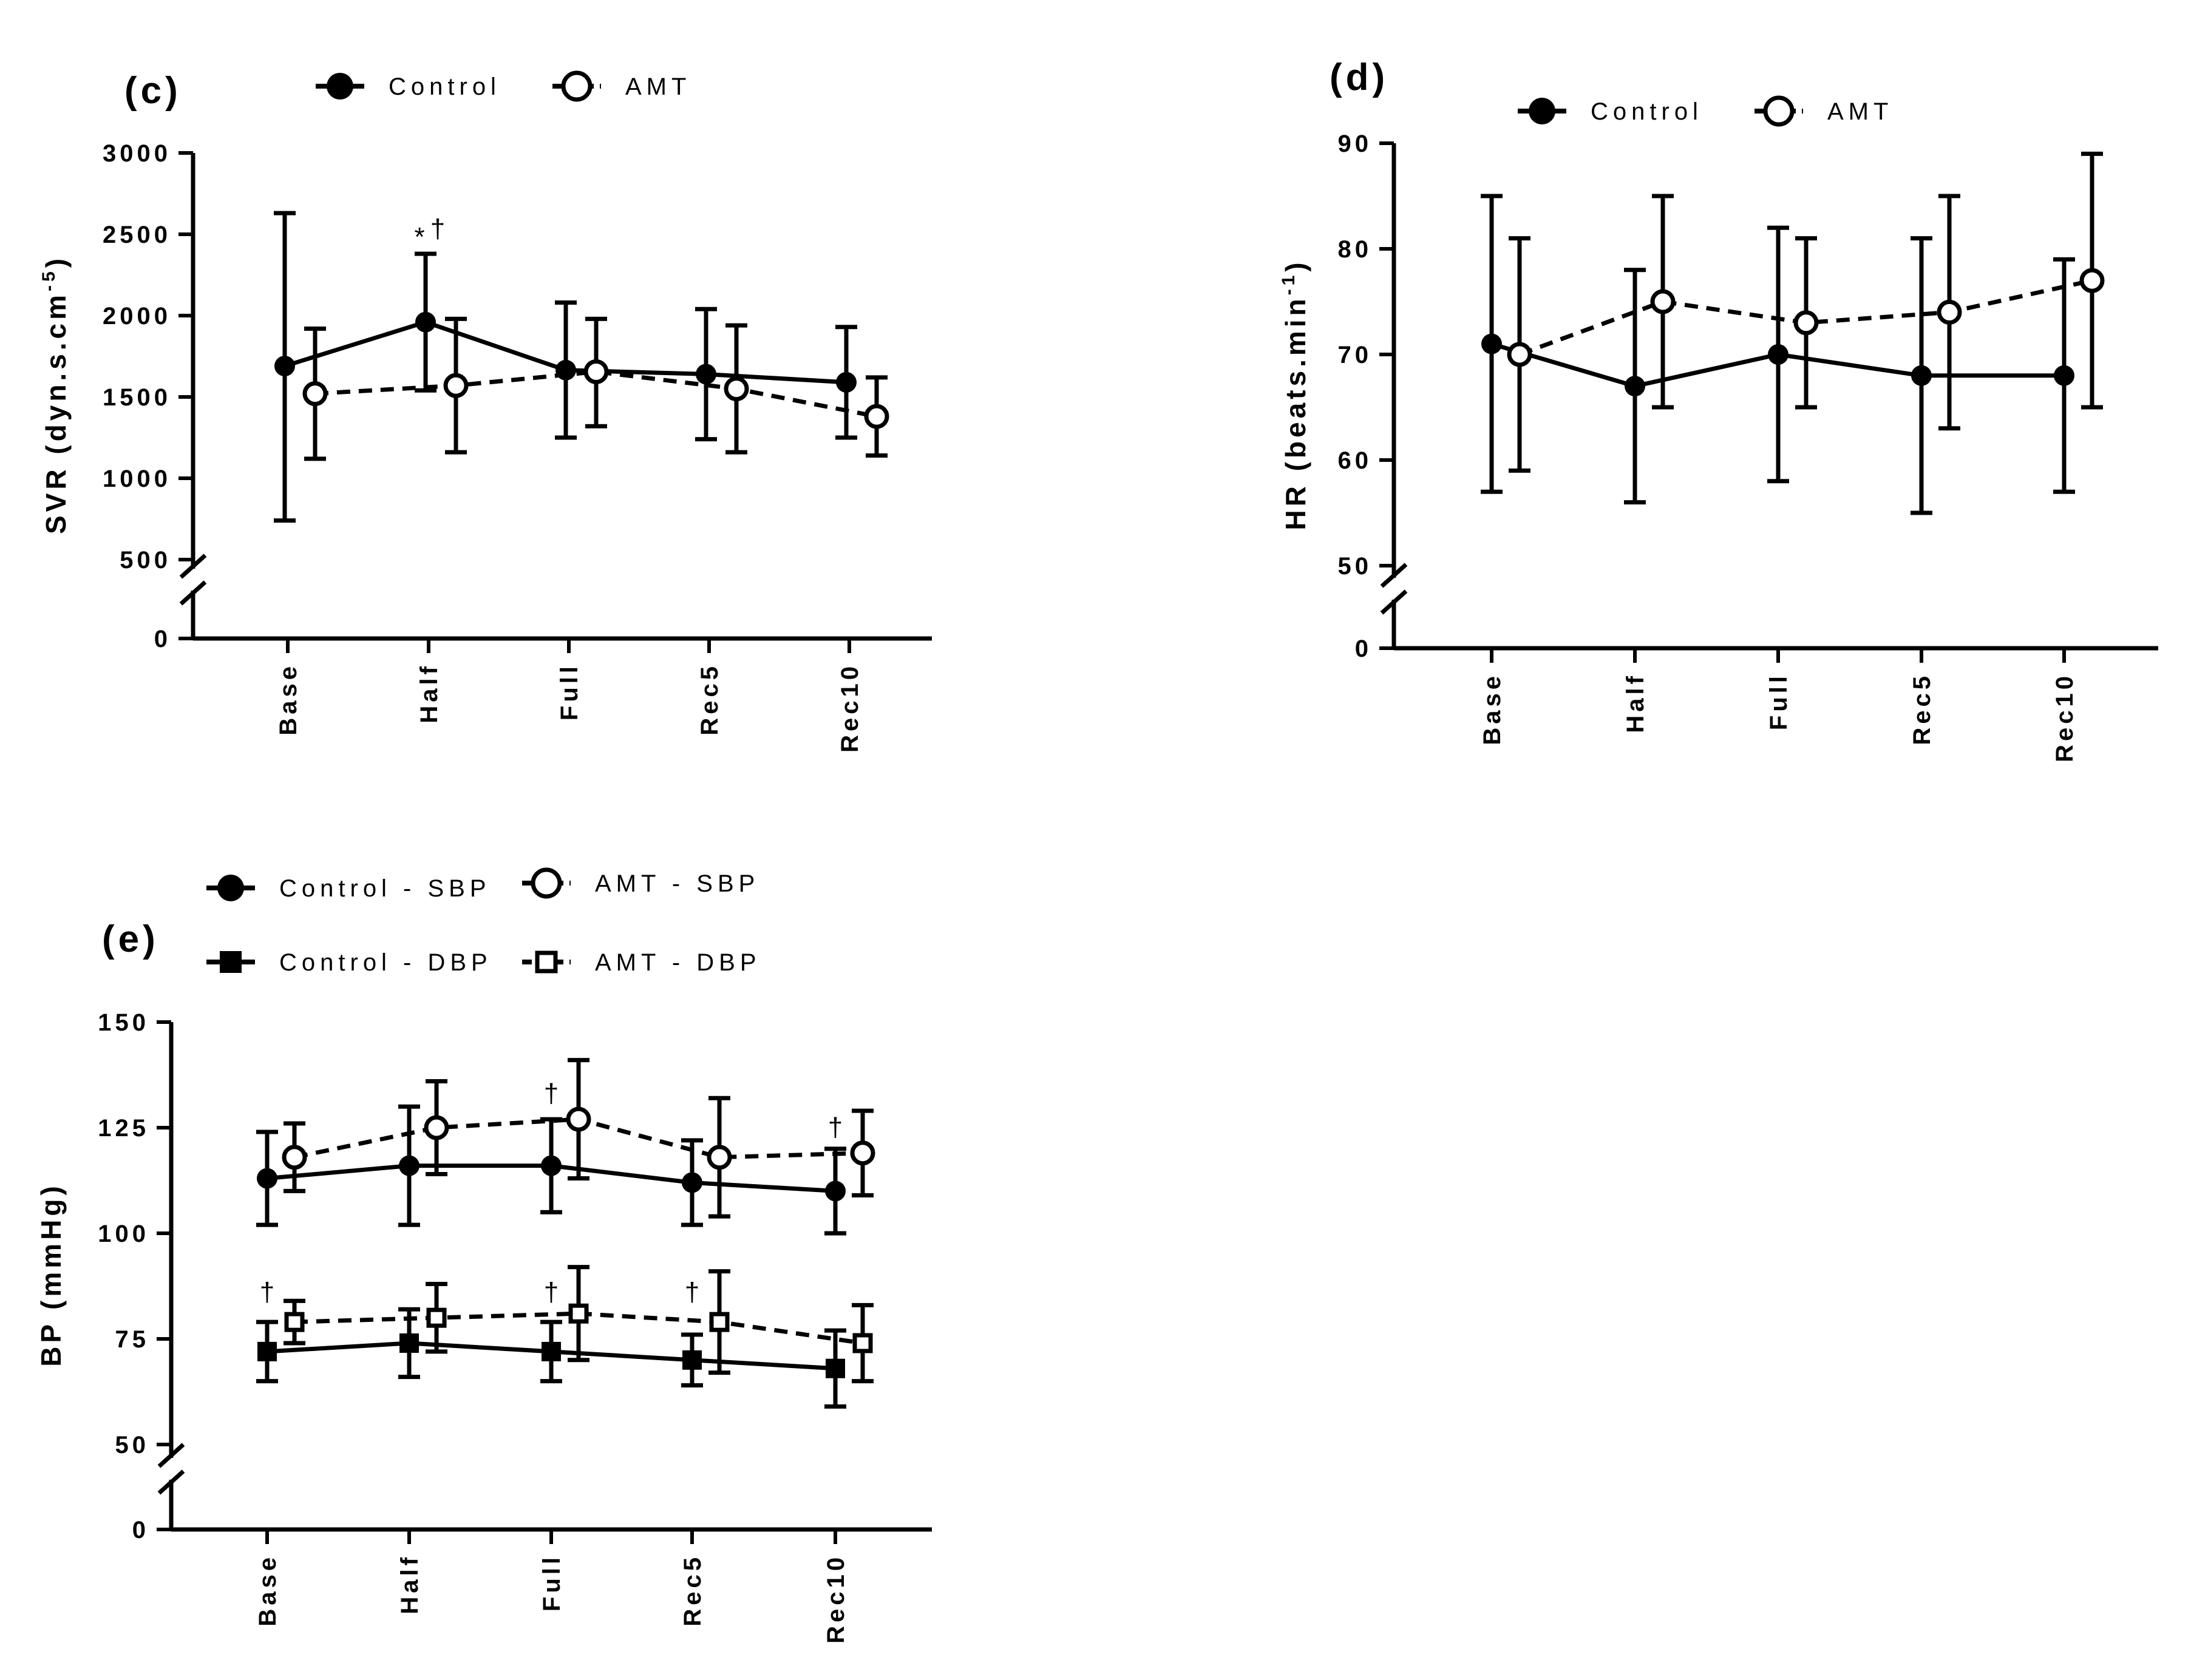 The image size is (2208, 1680). Describe the element at coordinates (137, 316) in the screenshot. I see `y-tick-label: 2000` at that location.